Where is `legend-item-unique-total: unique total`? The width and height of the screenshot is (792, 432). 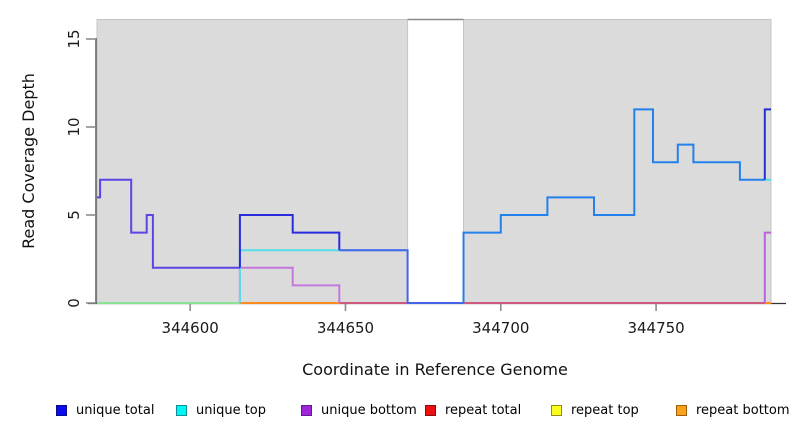 legend-item-unique-total: unique total is located at coordinates (105, 410).